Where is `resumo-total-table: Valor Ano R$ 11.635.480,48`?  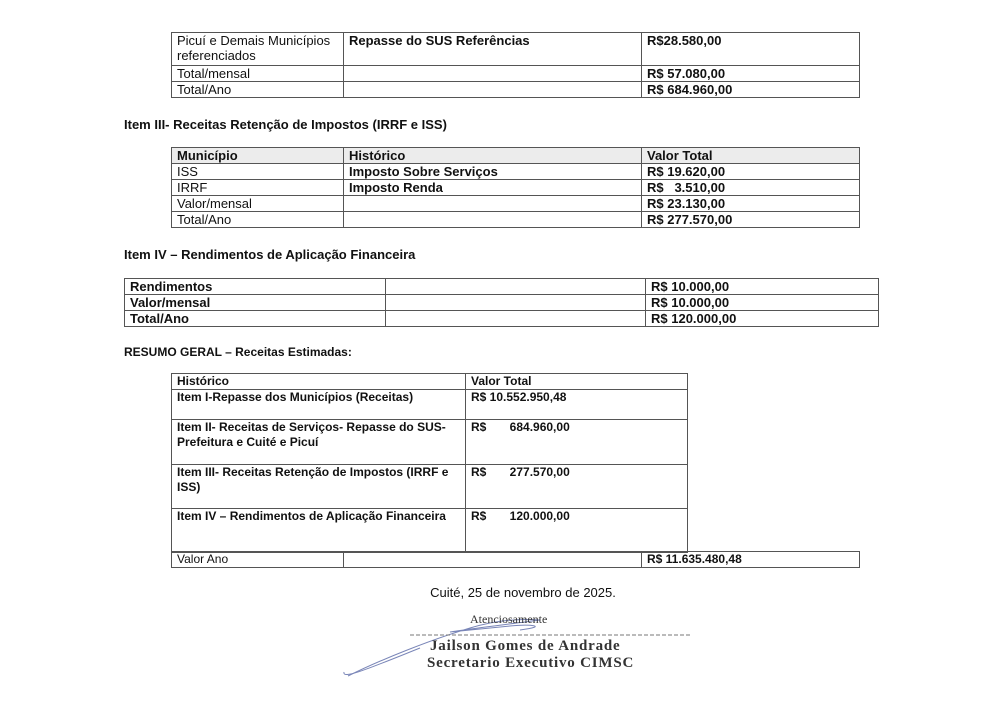 resumo-total-table: Valor Ano R$ 11.635.480,48 is located at coordinates (515, 559).